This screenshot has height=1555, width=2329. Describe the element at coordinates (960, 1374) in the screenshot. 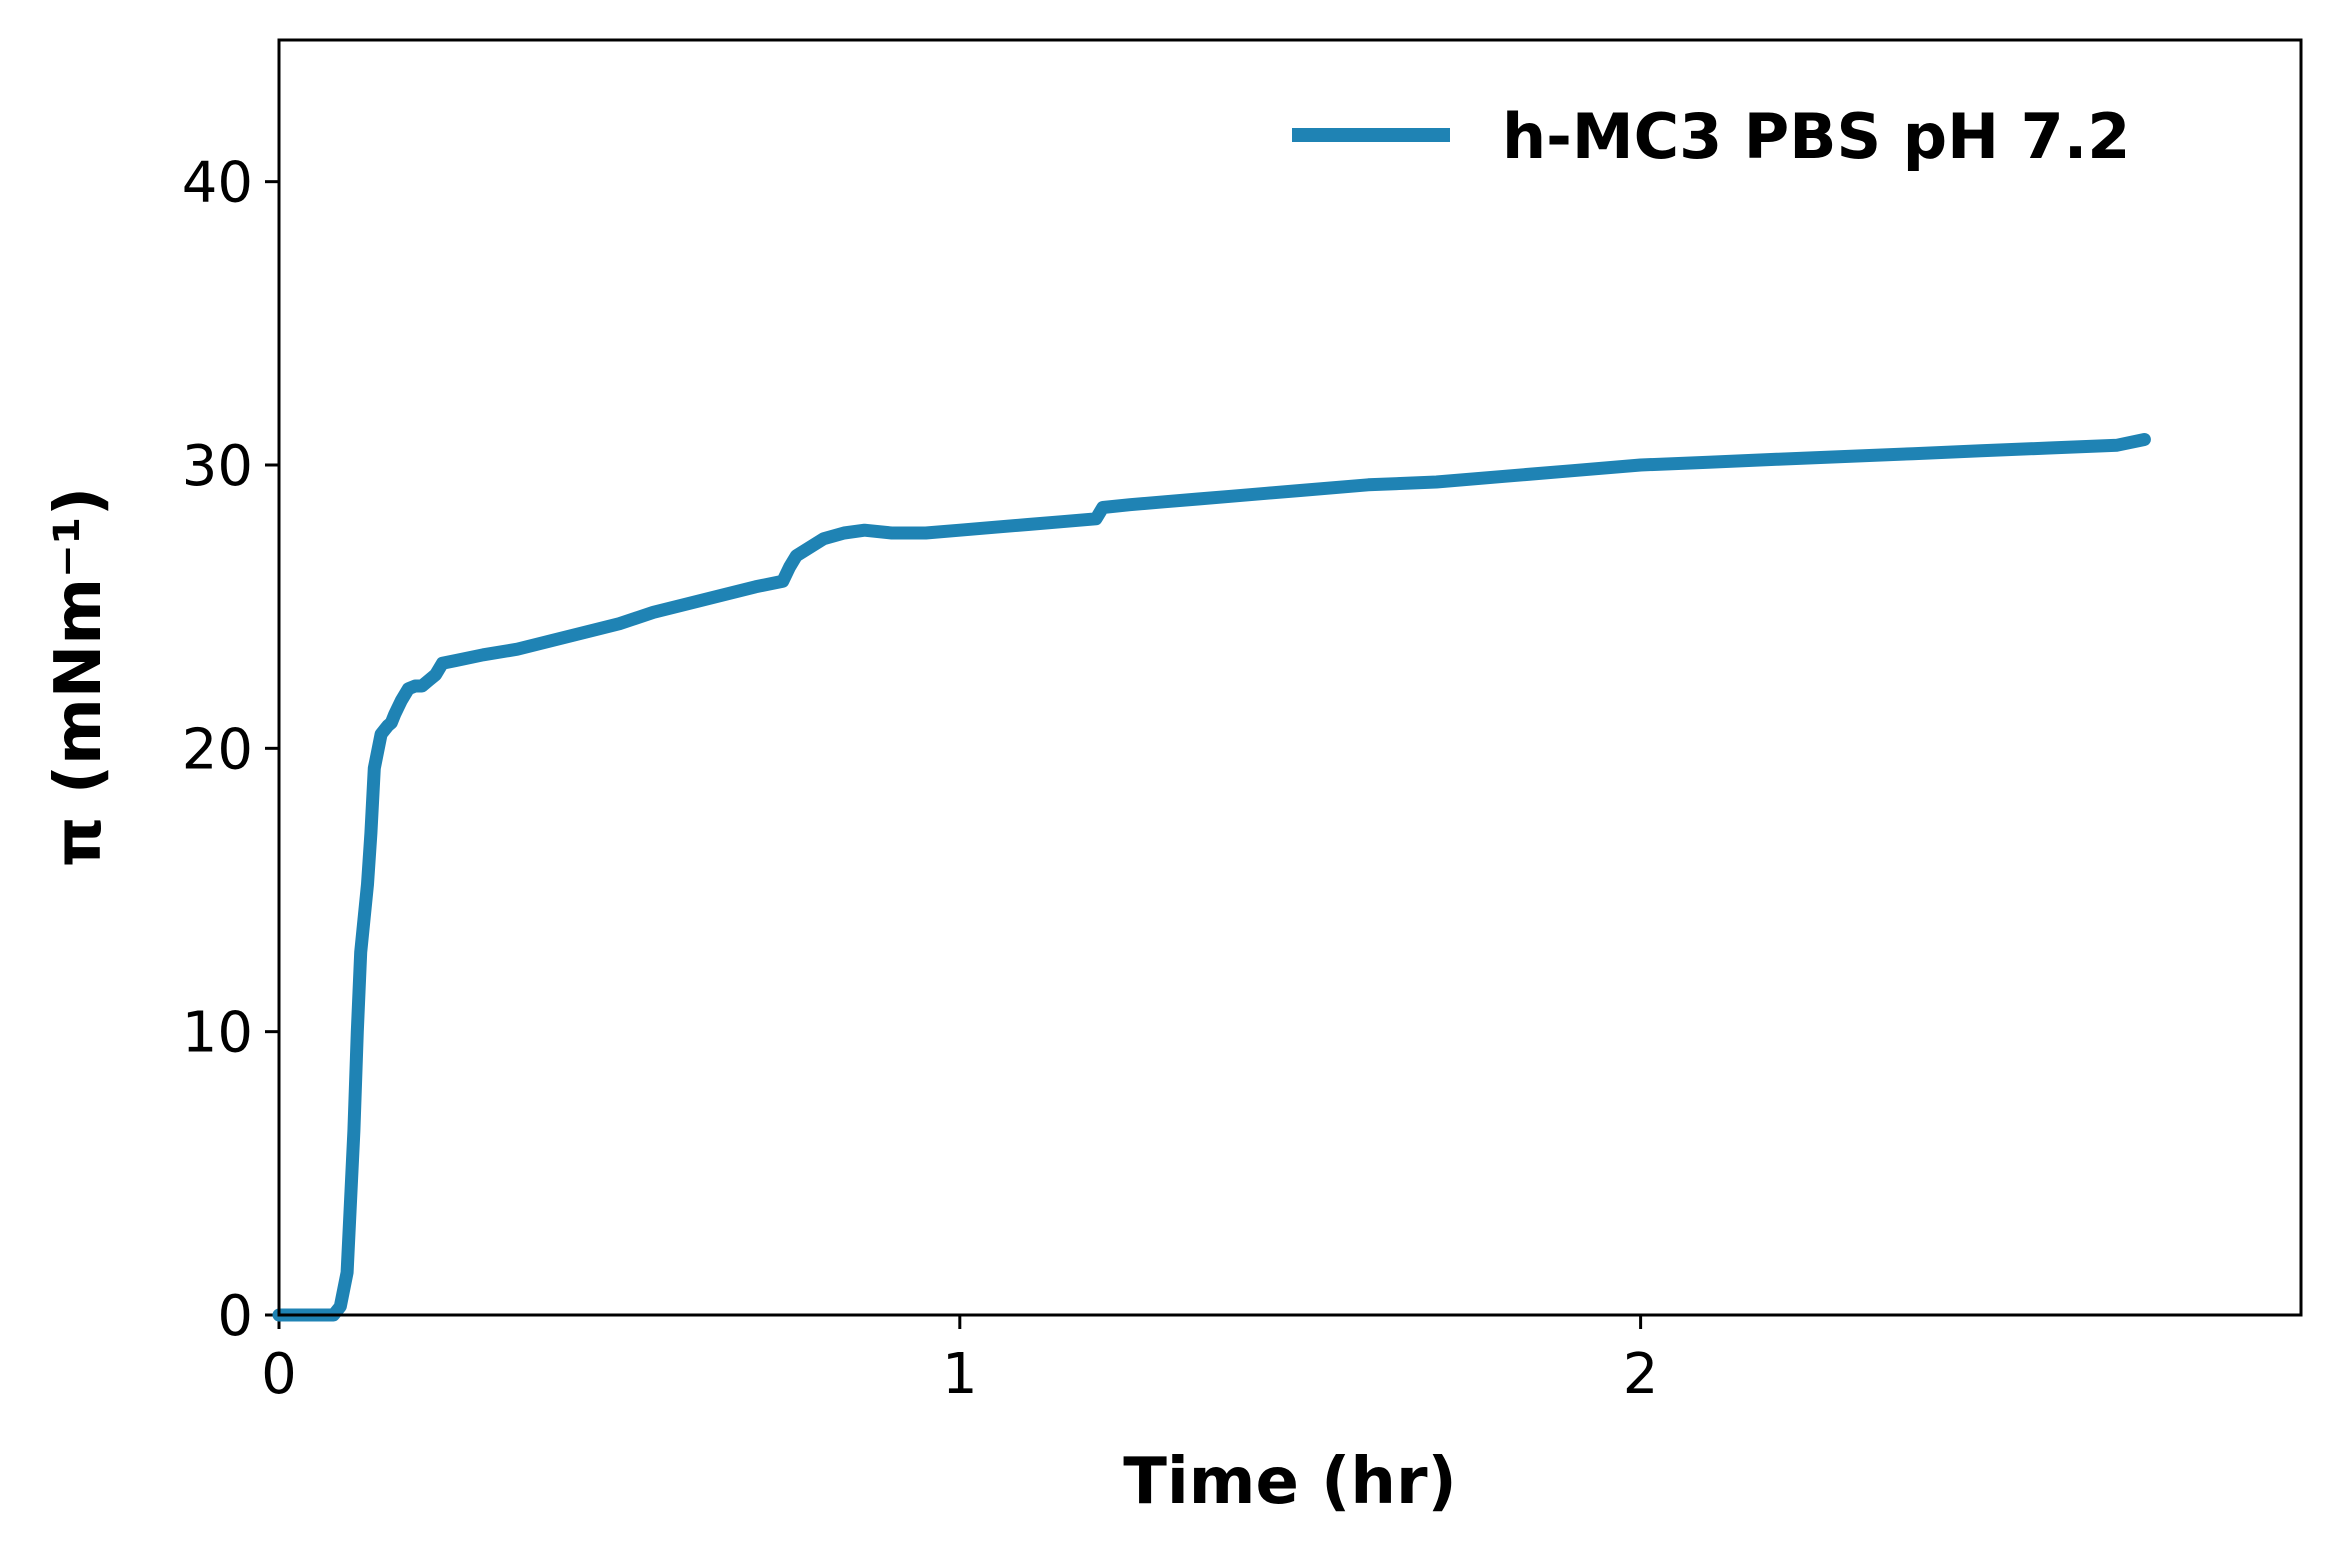

I see `x-tick-label: 1` at that location.